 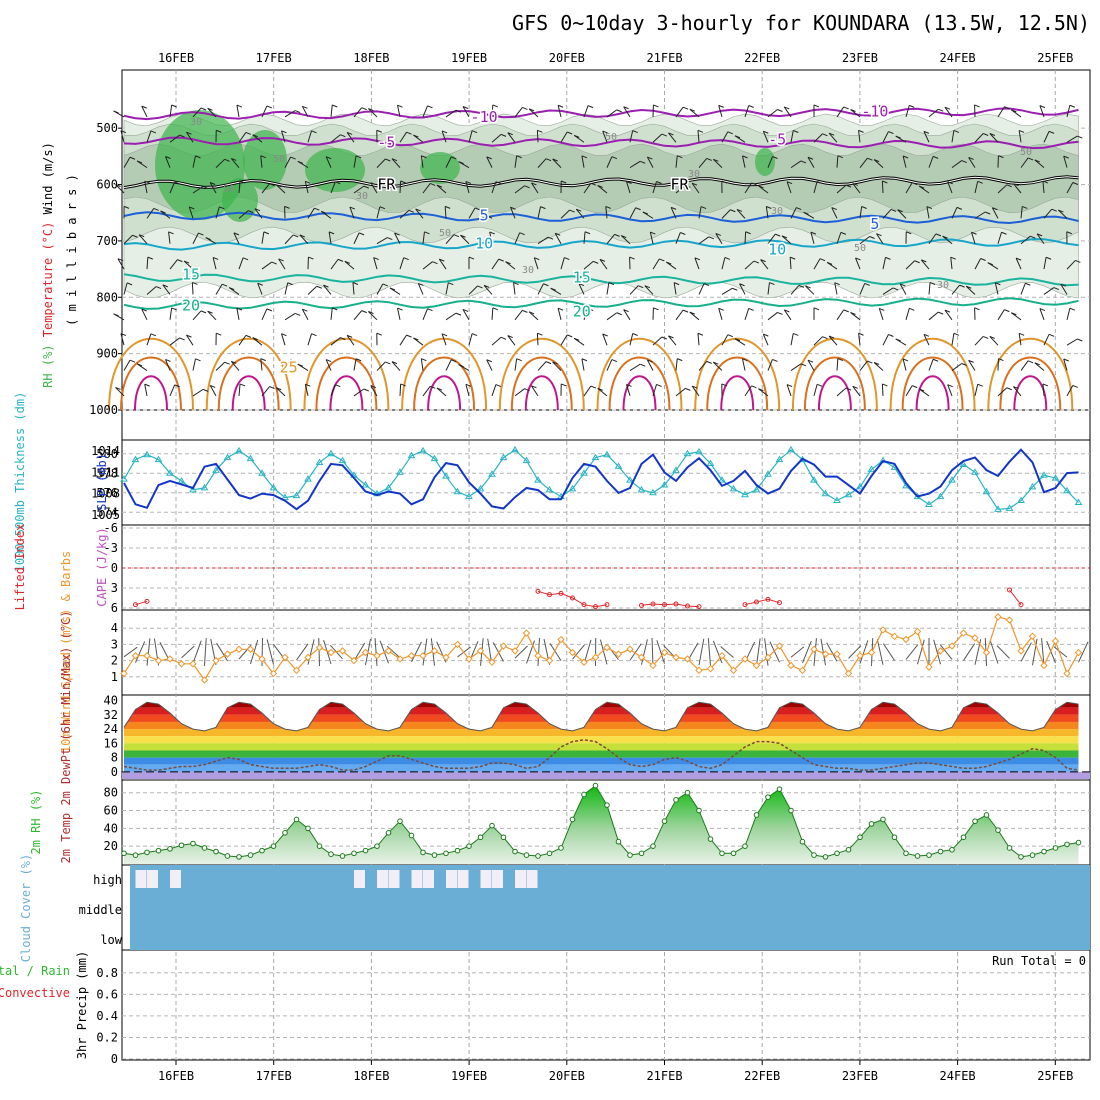 What do you see at coordinates (105, 494) in the screenshot?
I see `slp-tick: 1008` at bounding box center [105, 494].